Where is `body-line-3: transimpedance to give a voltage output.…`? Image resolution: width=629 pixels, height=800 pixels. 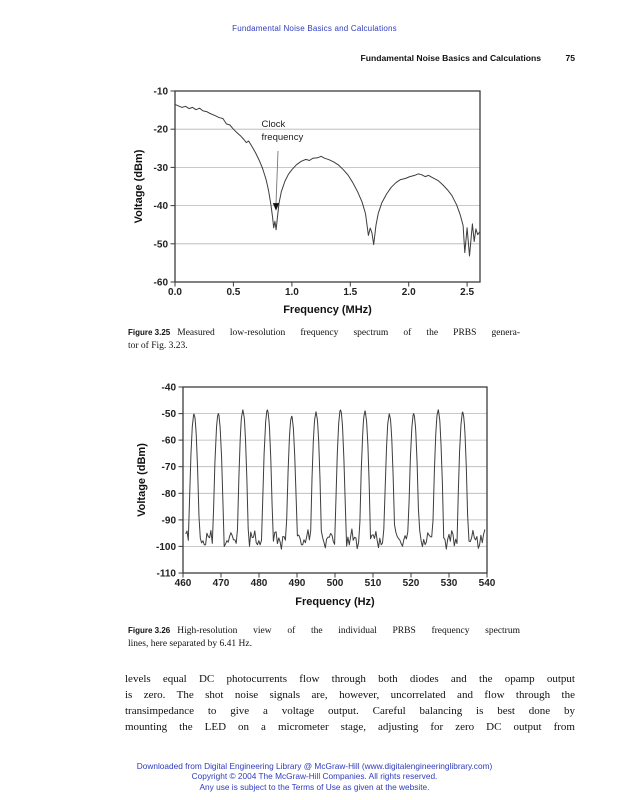
body-line-3: transimpedance to give a voltage output.… is located at coordinates (350, 711).